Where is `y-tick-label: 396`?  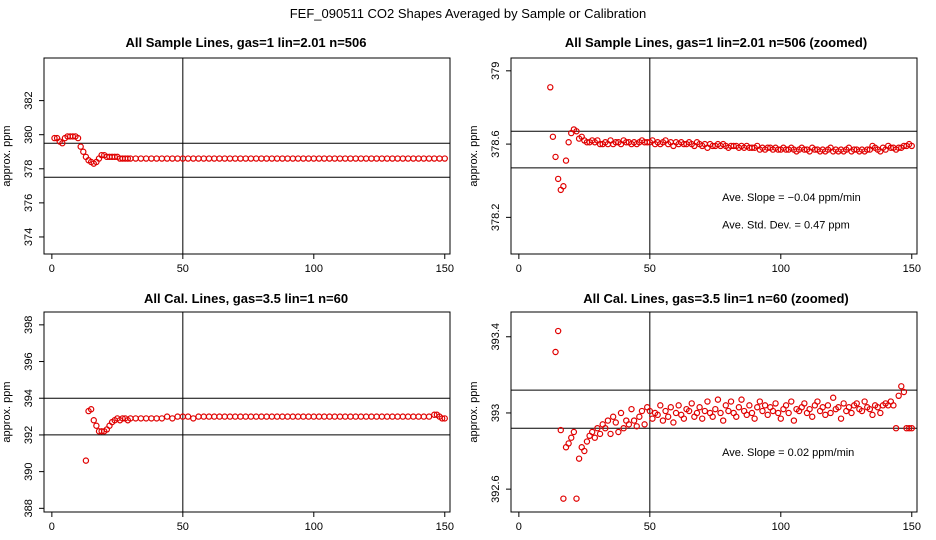
y-tick-label: 396 is located at coordinates (29, 361).